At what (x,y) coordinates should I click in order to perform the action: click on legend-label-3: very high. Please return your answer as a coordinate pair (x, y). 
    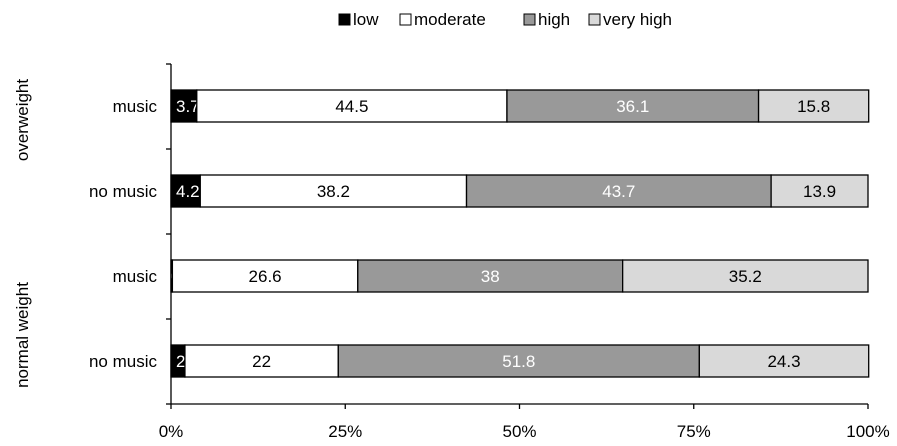
    Looking at the image, I should click on (637, 19).